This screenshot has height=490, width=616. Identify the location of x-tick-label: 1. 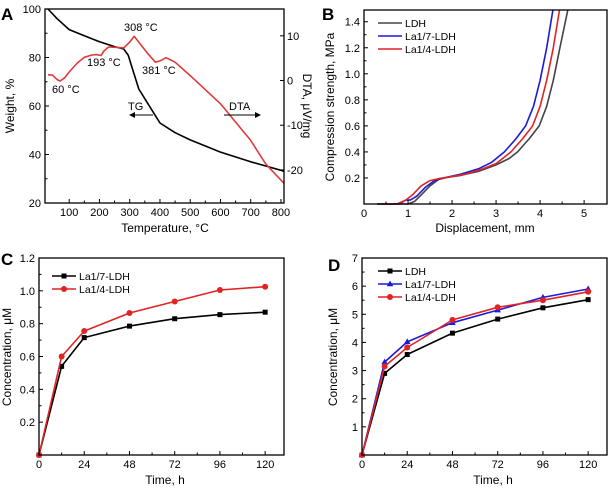
(408, 214).